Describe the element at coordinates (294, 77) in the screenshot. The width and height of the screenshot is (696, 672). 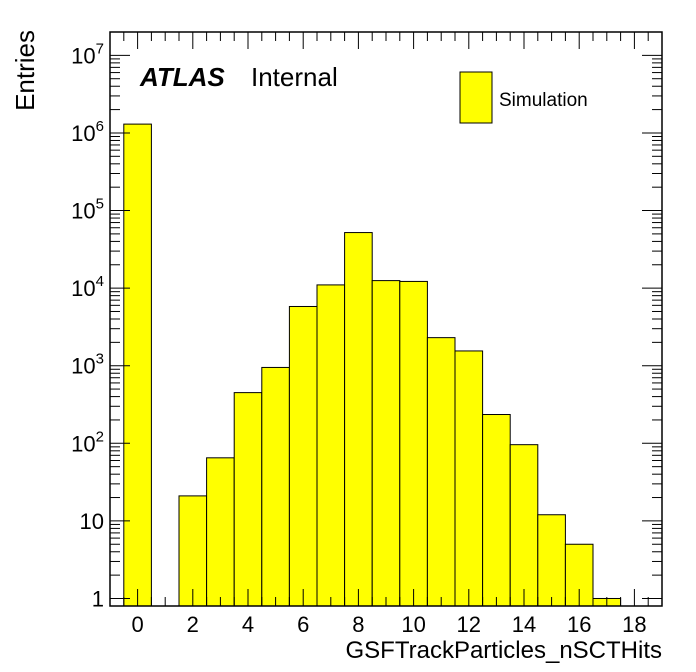
I see `internal-label: Internal` at that location.